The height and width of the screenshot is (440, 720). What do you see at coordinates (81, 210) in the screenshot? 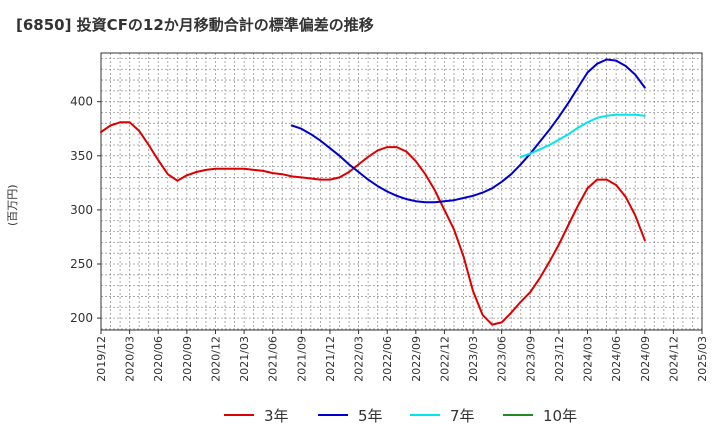
I see `y-tick-label: 300` at bounding box center [81, 210].